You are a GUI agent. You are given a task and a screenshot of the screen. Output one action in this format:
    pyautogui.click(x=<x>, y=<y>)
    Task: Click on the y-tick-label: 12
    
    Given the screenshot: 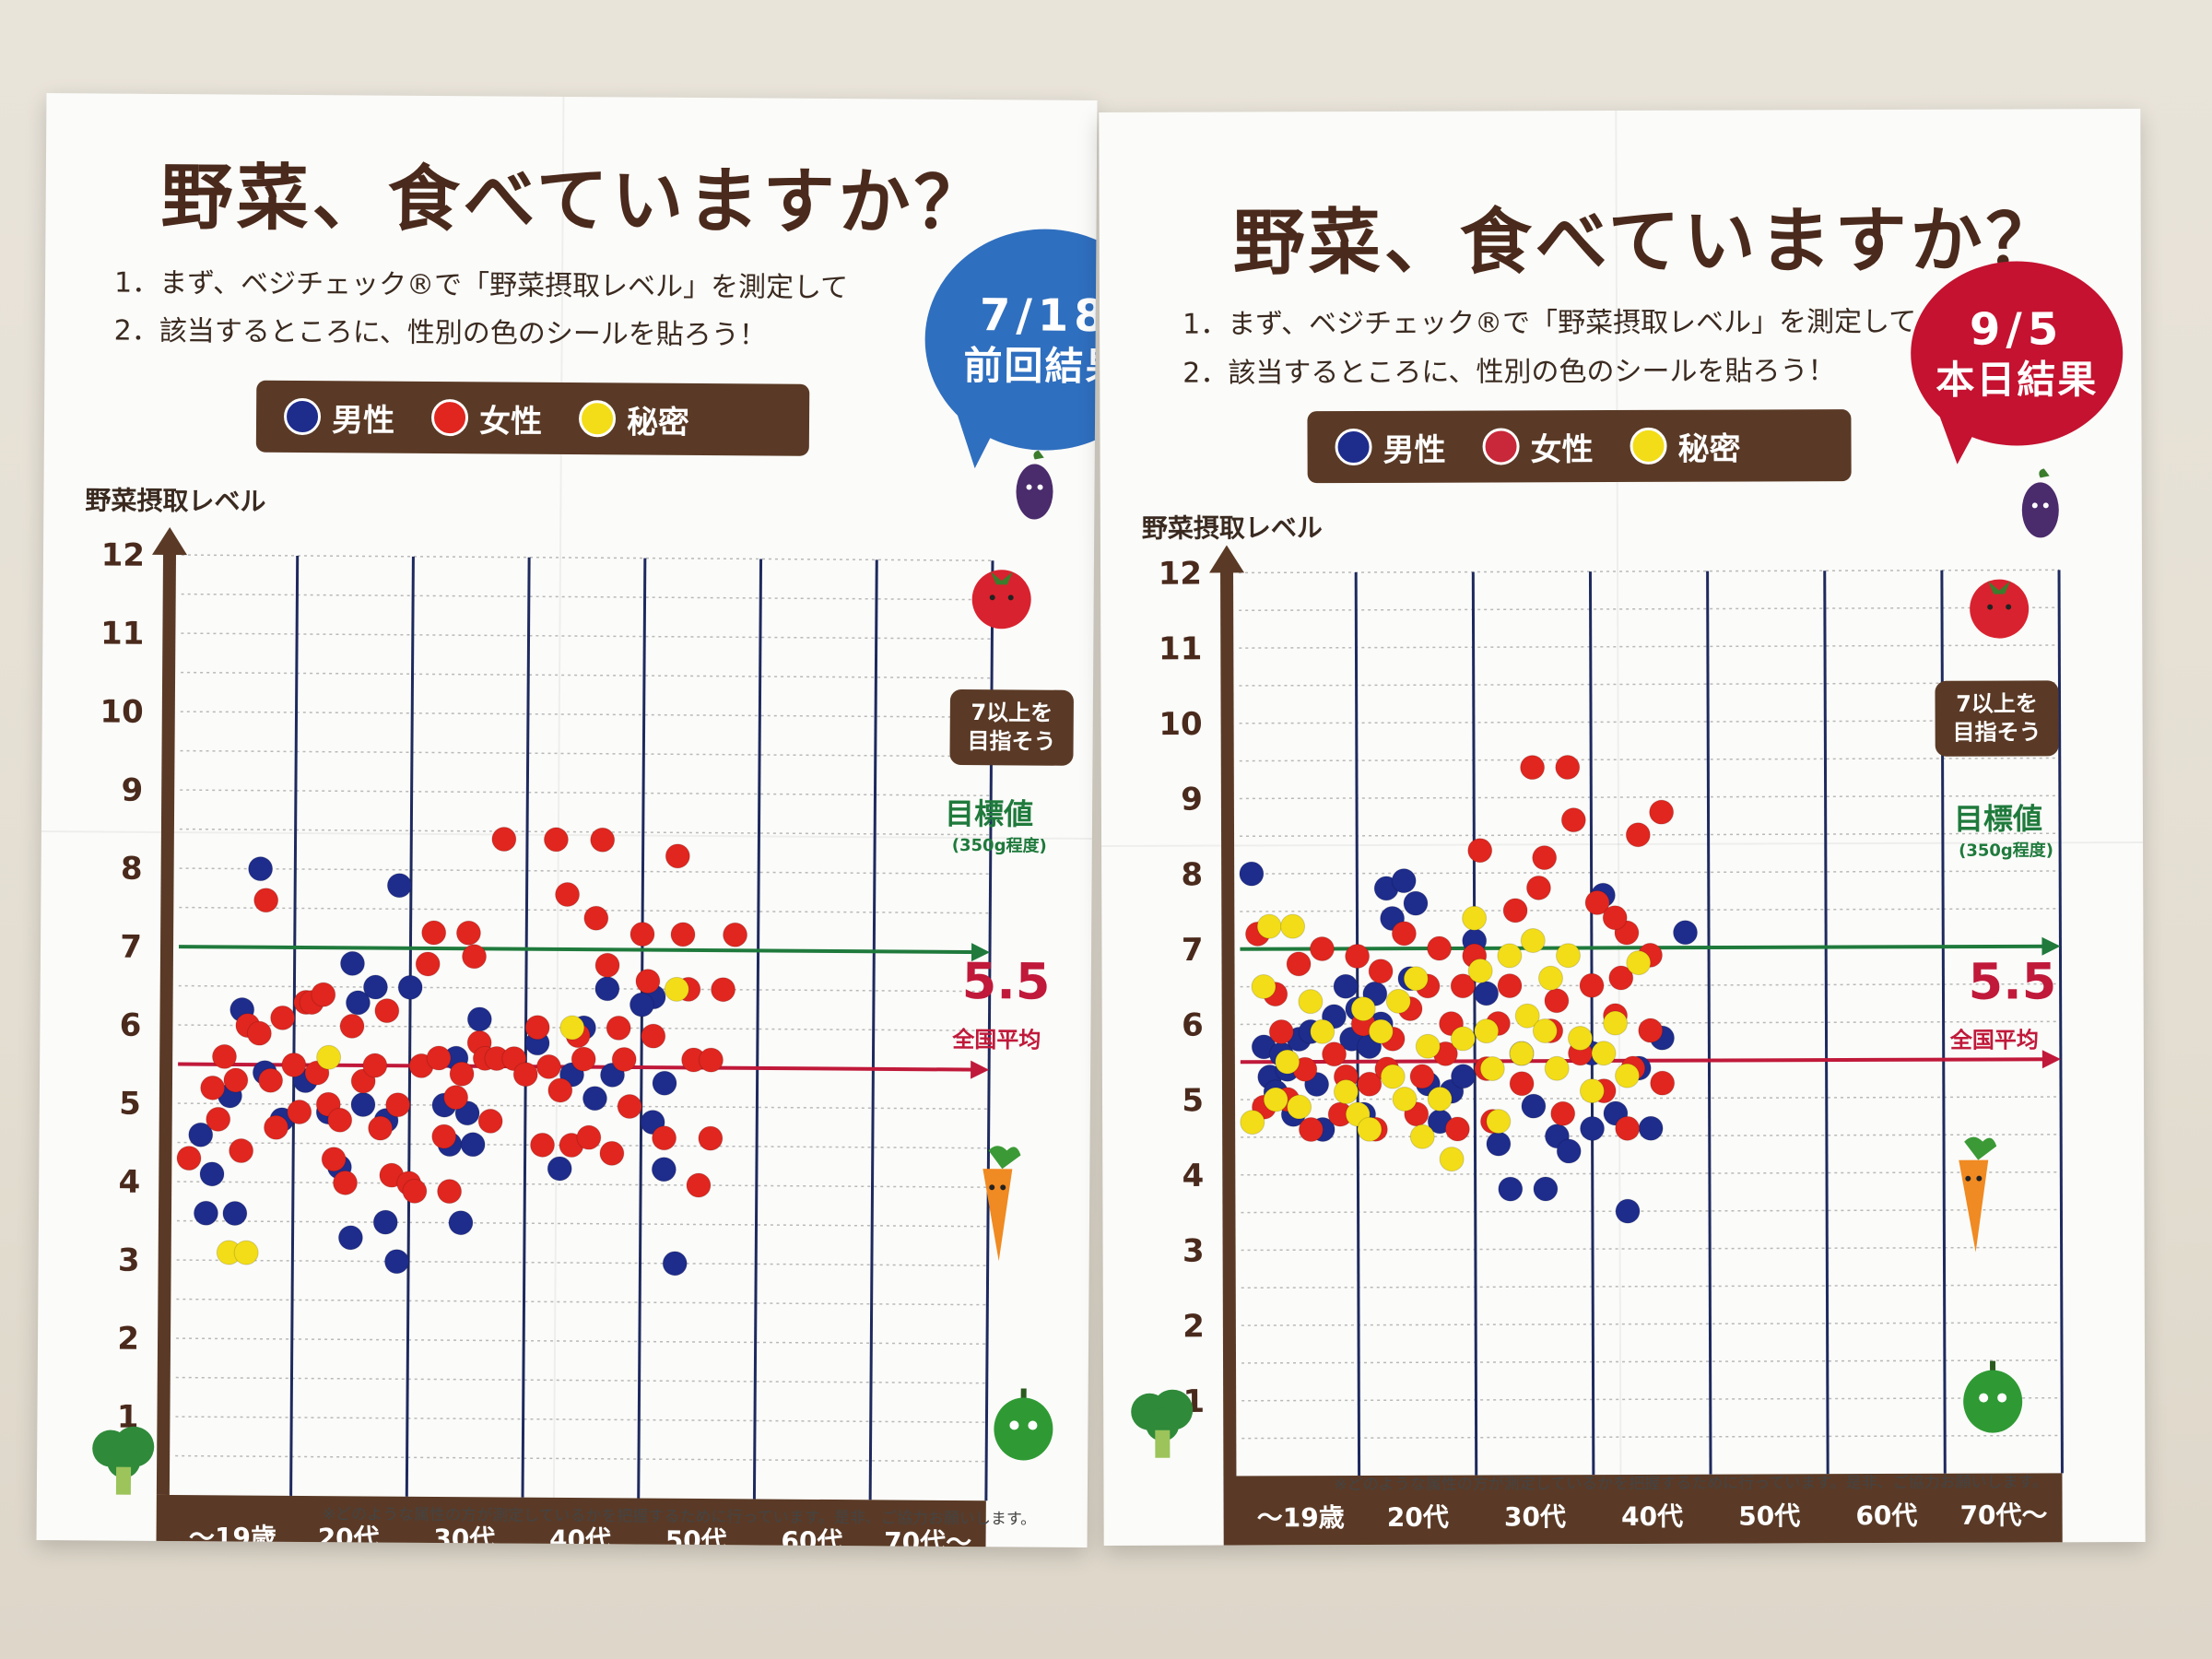 What is the action you would take?
    pyautogui.click(x=123, y=554)
    